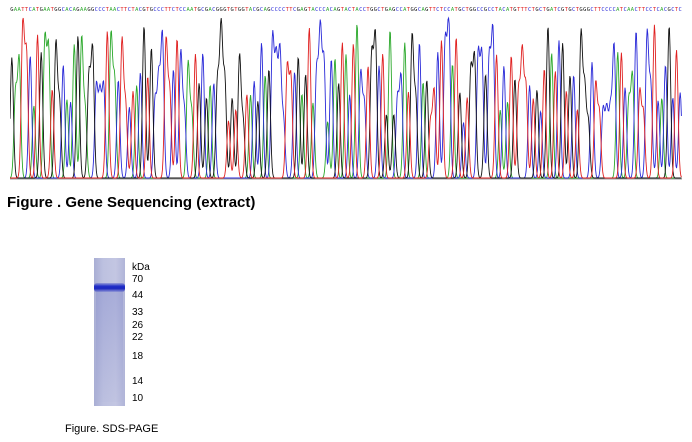 Image resolution: width=692 pixels, height=442 pixels. Describe the element at coordinates (138, 295) in the screenshot. I see `marker-label-44: 44` at that location.